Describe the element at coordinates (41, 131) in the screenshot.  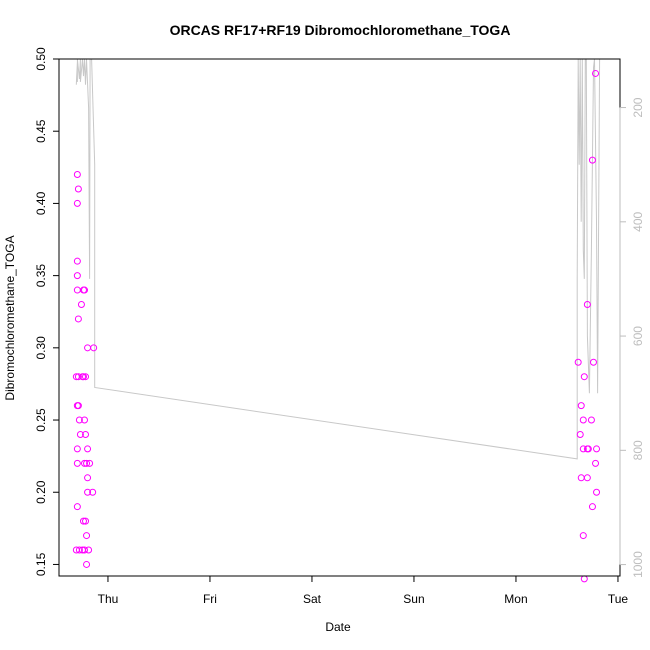
I see `y-tick-label: 0.45` at that location.